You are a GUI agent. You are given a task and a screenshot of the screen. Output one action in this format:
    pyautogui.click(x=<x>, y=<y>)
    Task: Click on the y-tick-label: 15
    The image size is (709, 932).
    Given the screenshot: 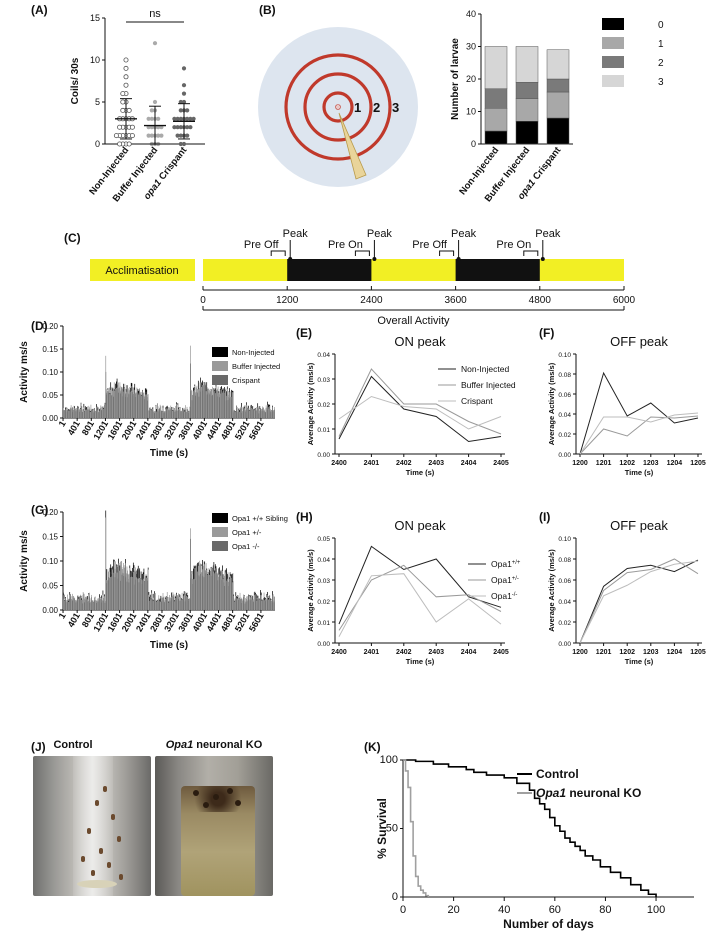 What is the action you would take?
    pyautogui.click(x=95, y=18)
    